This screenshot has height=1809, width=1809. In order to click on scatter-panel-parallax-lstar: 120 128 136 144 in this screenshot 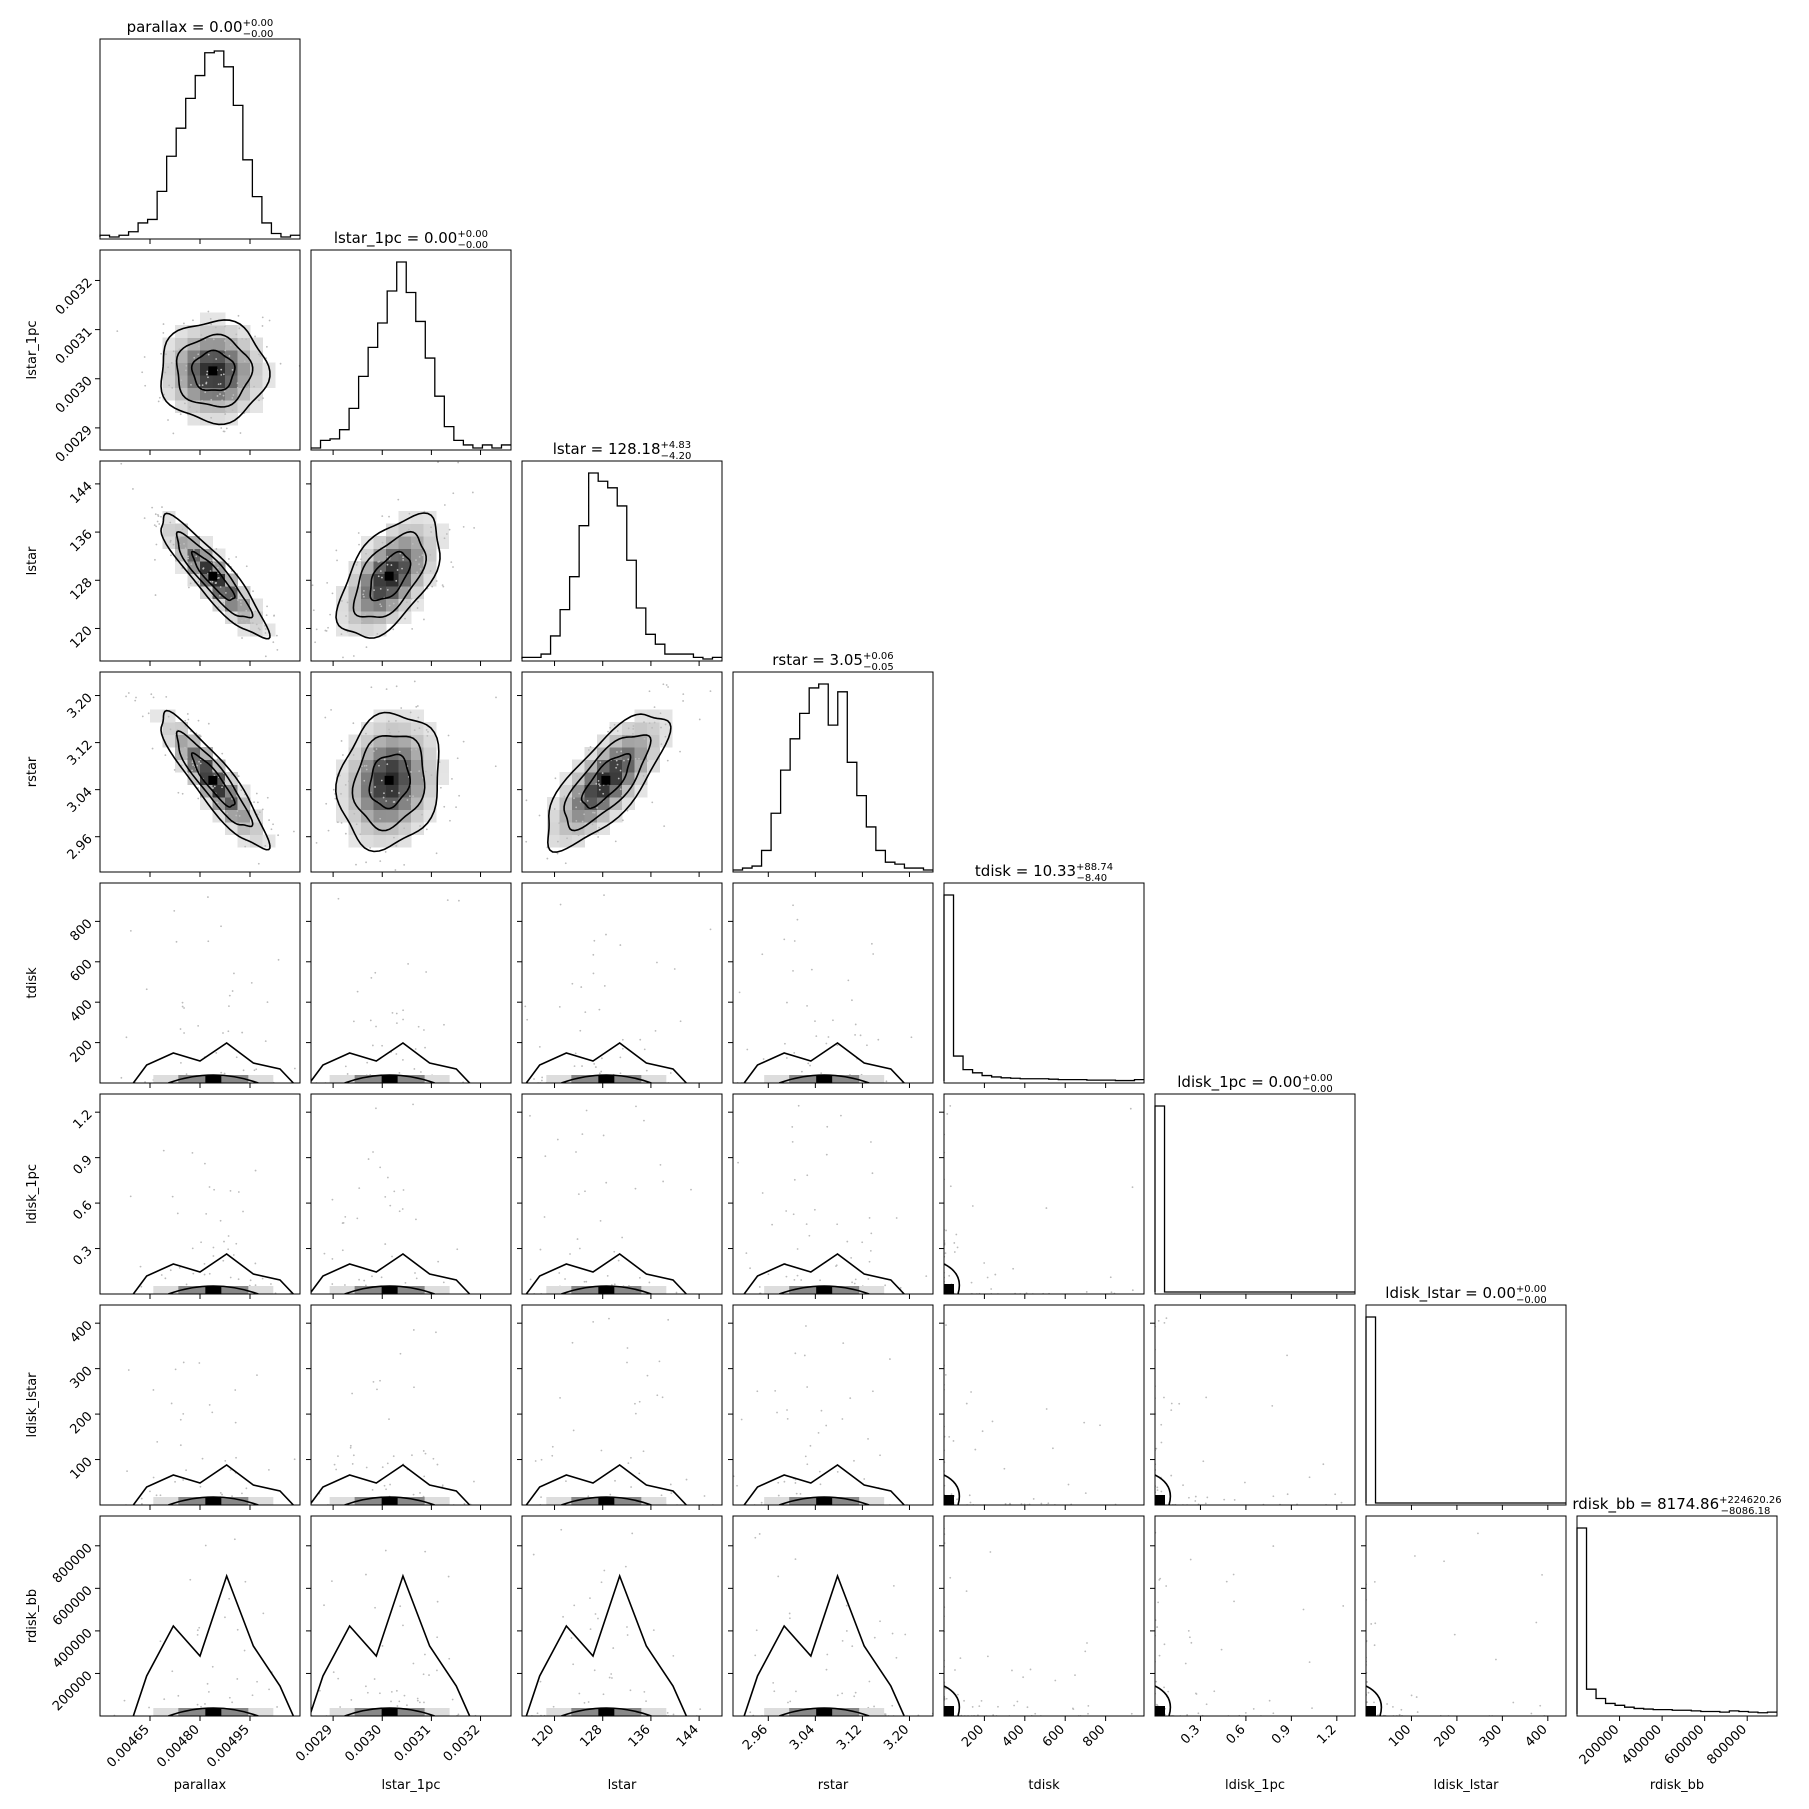, I will do `click(184, 563)`.